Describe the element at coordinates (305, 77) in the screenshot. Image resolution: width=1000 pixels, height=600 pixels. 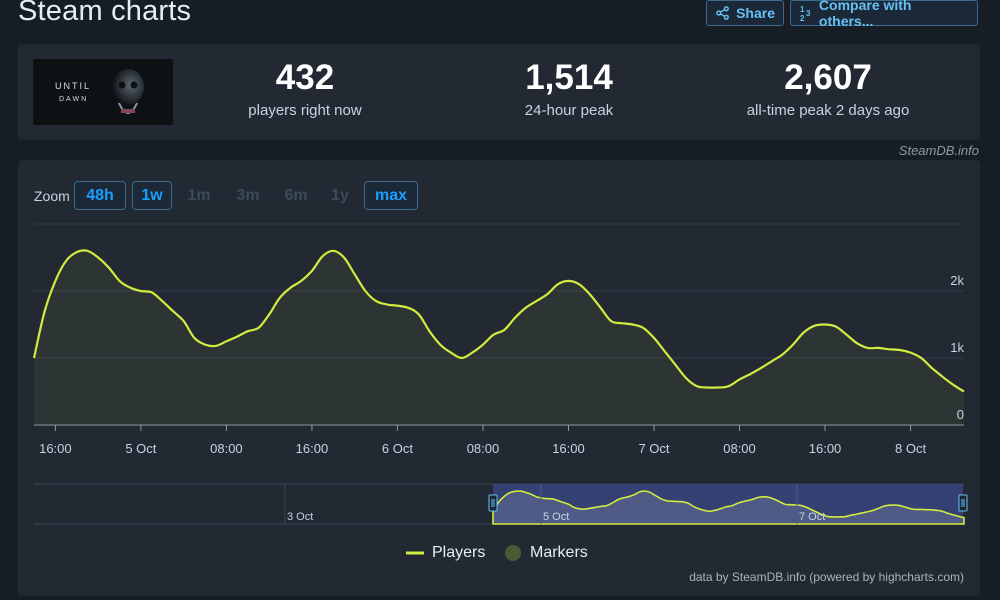
I see `stat-value: 432` at that location.